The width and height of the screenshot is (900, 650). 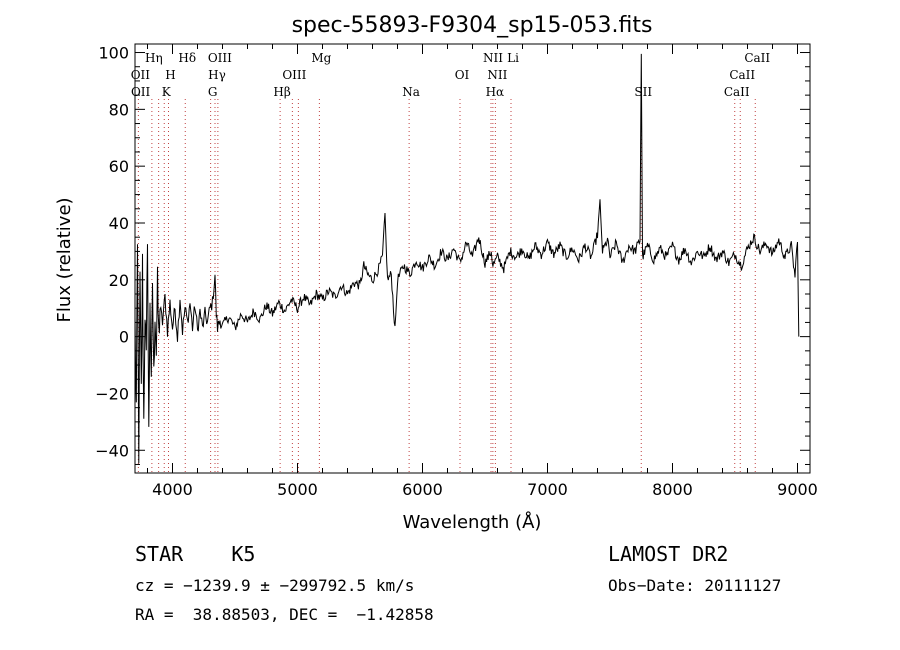 I want to click on x-tick-label: 8000, so click(x=672, y=489).